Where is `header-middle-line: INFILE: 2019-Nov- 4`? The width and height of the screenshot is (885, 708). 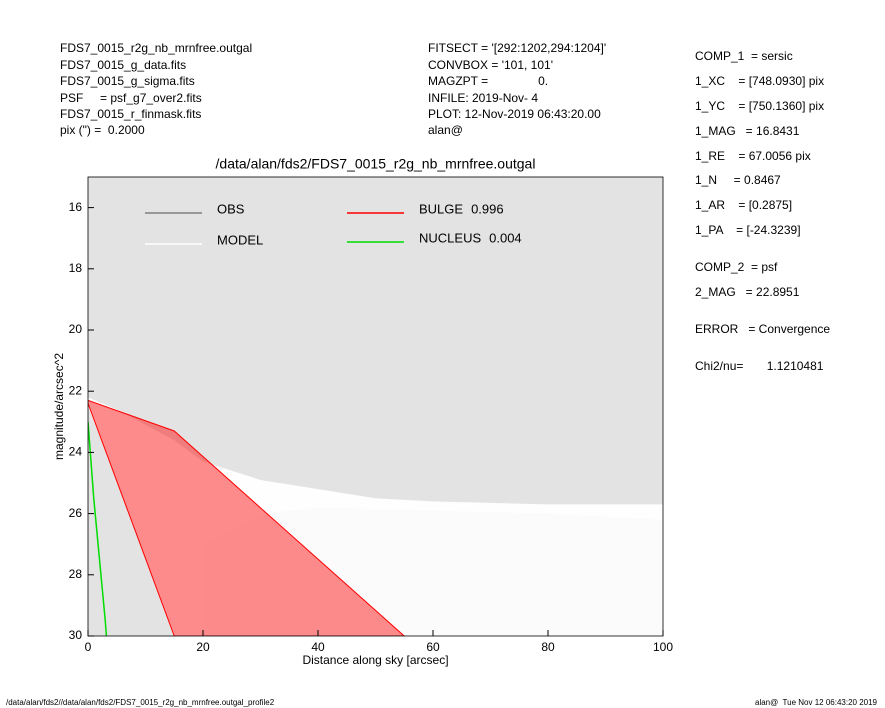 header-middle-line: INFILE: 2019-Nov- 4 is located at coordinates (483, 98).